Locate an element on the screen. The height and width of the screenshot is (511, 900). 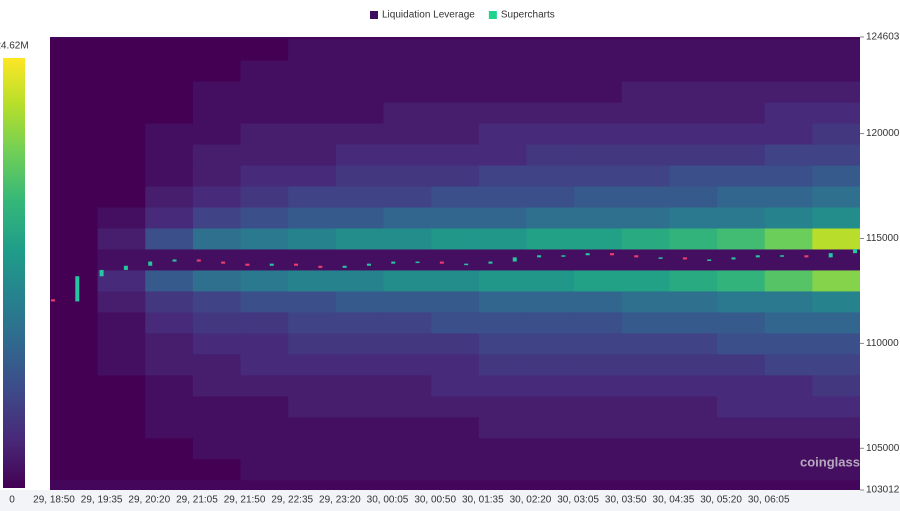
x-tick-label: 30, 04:35 is located at coordinates (674, 500).